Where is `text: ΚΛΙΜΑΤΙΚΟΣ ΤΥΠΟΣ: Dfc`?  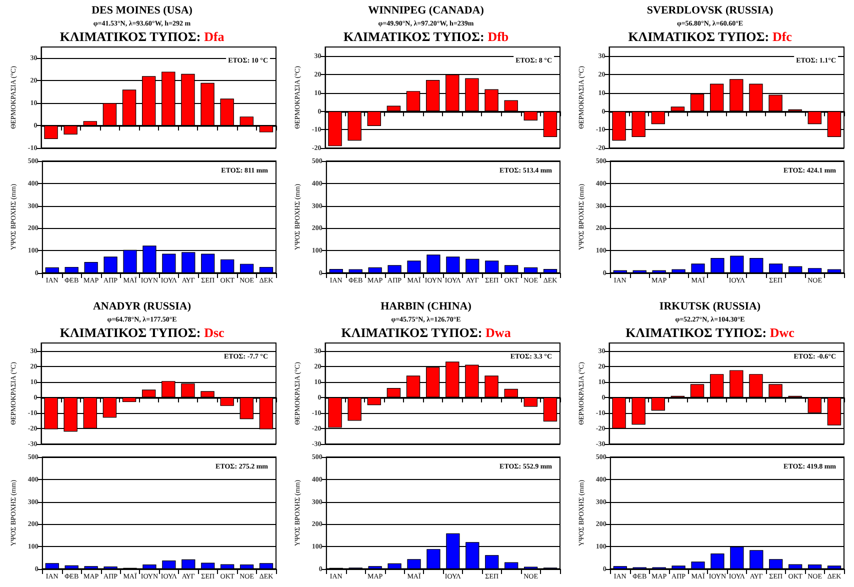
text: ΚΛΙΜΑΤΙΚΟΣ ΤΥΠΟΣ: Dfc is located at coordinates (710, 36).